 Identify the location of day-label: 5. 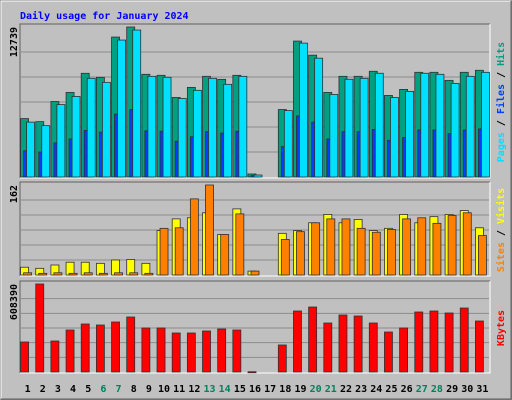
(88, 389).